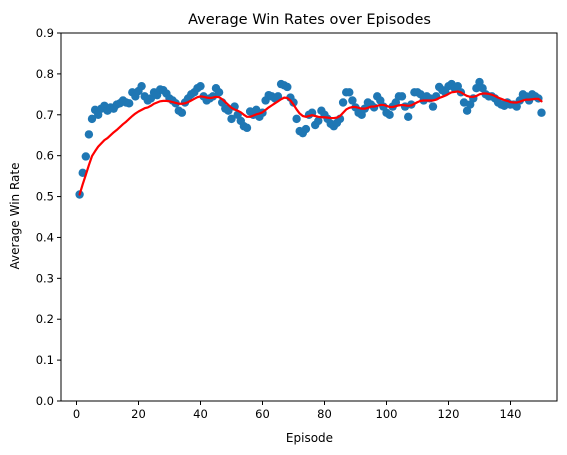 The width and height of the screenshot is (567, 455). Describe the element at coordinates (45, 319) in the screenshot. I see `y-tick-label: 0.2` at that location.